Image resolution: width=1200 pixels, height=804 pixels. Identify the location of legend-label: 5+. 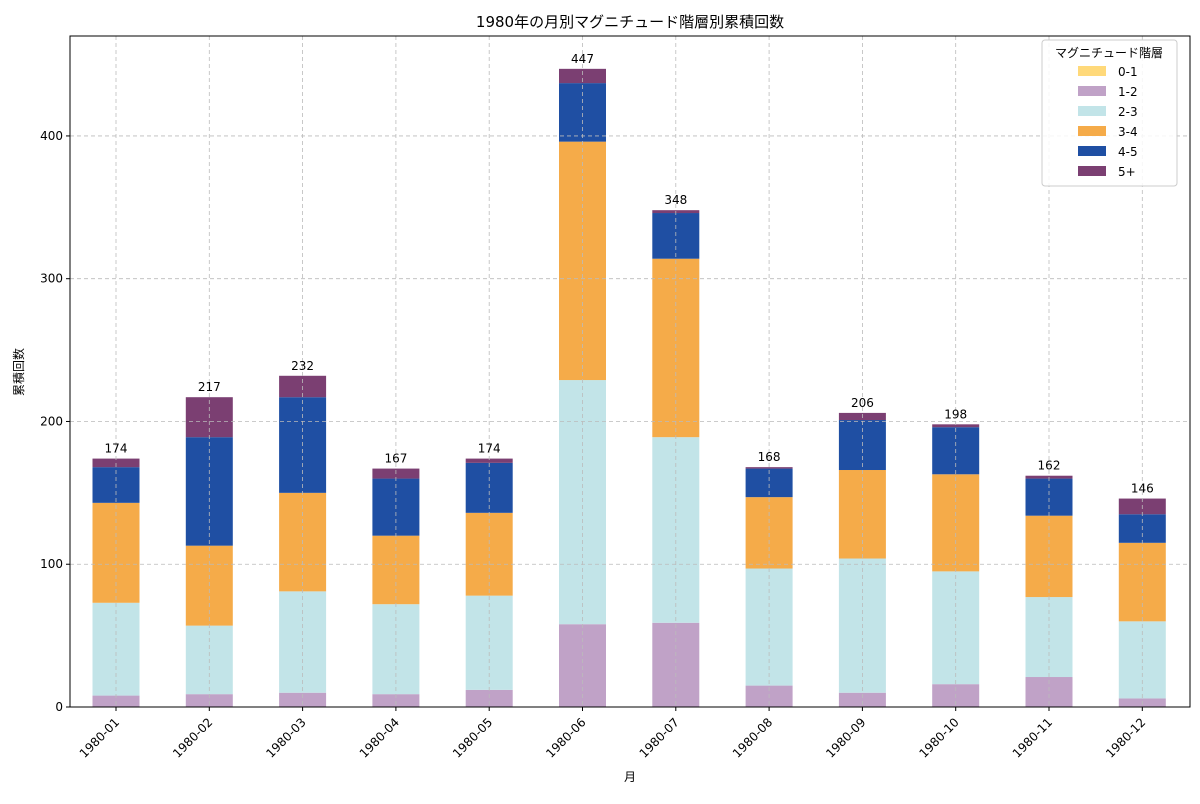
(1127, 172).